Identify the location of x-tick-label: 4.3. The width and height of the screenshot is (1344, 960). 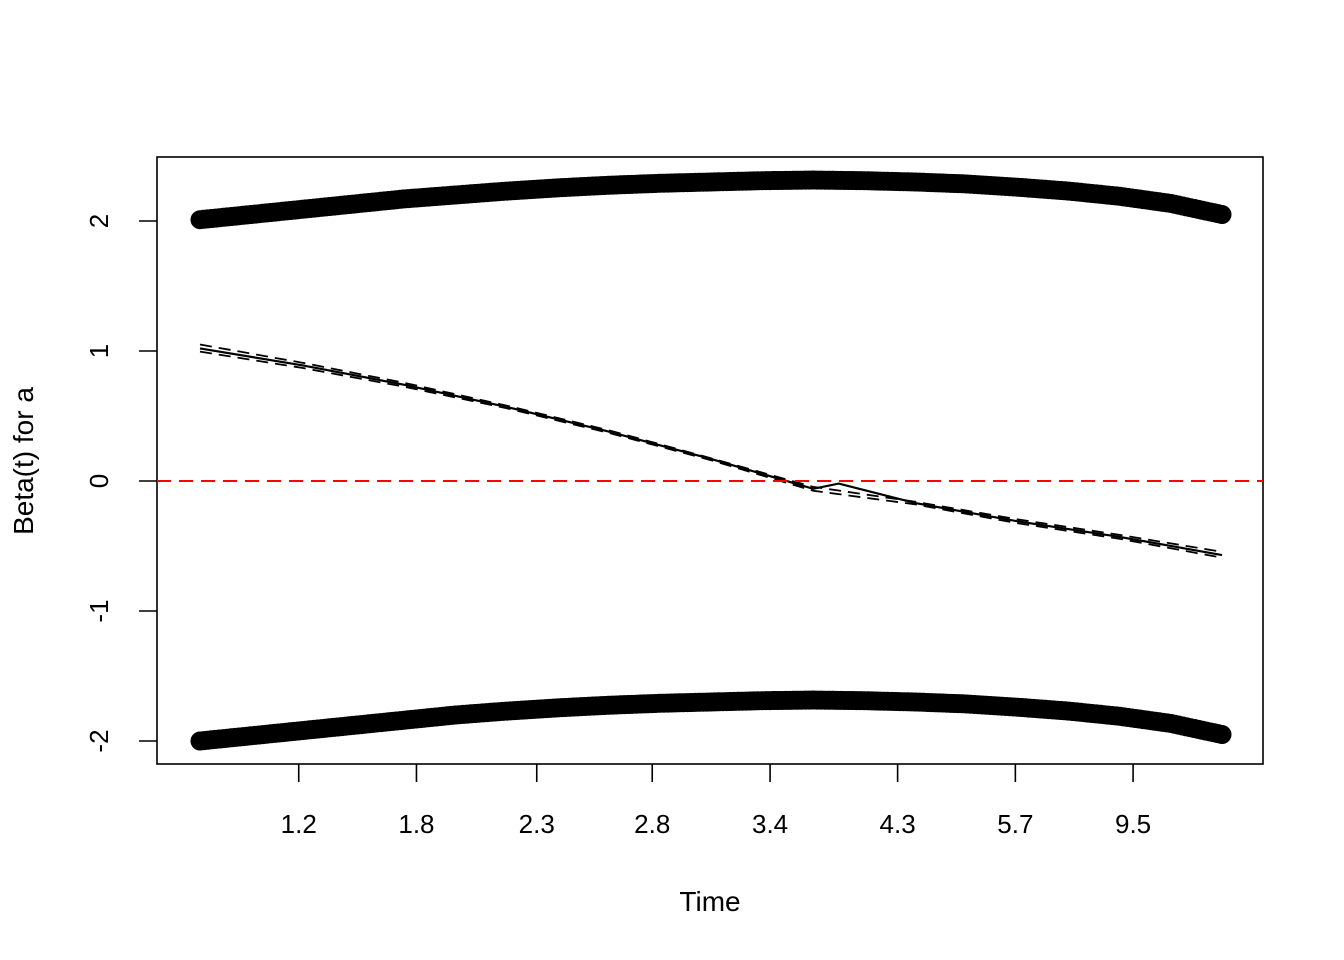
(898, 824).